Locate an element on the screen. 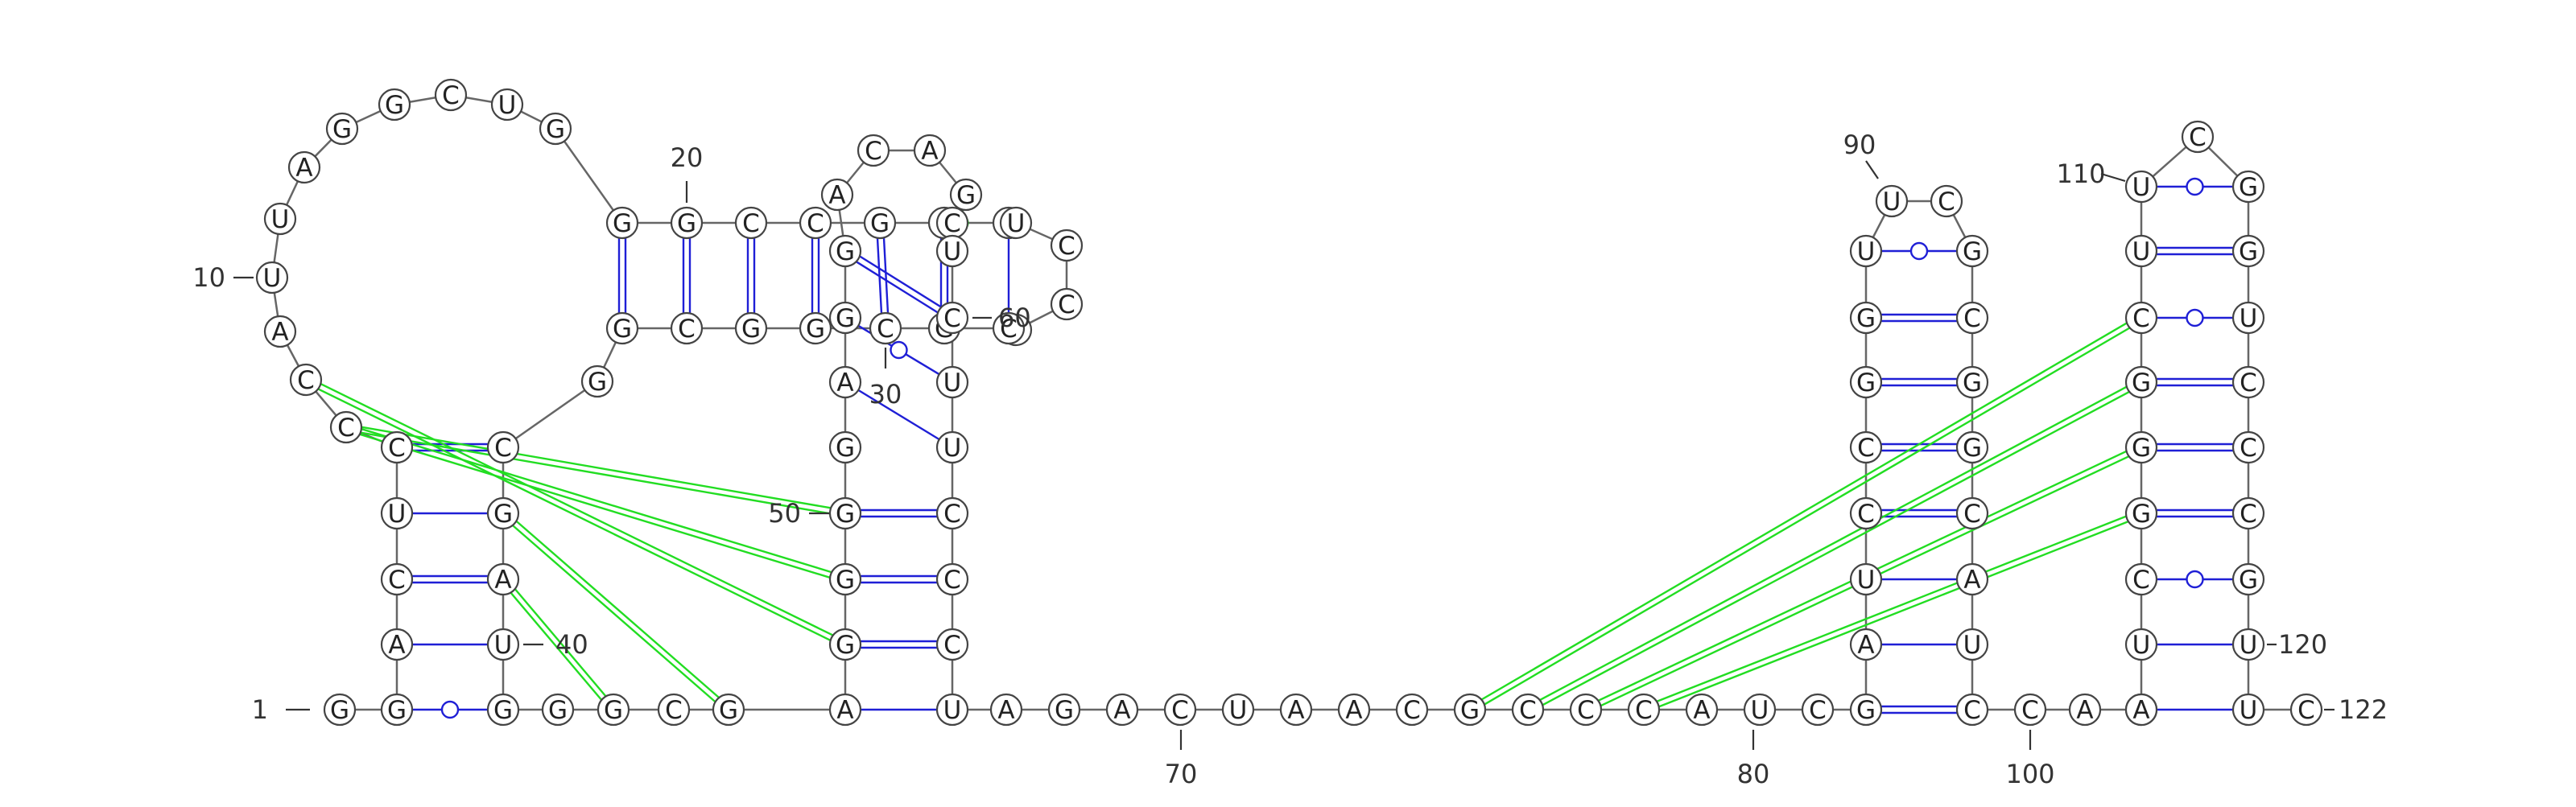  index-label: 100 is located at coordinates (2029, 774).